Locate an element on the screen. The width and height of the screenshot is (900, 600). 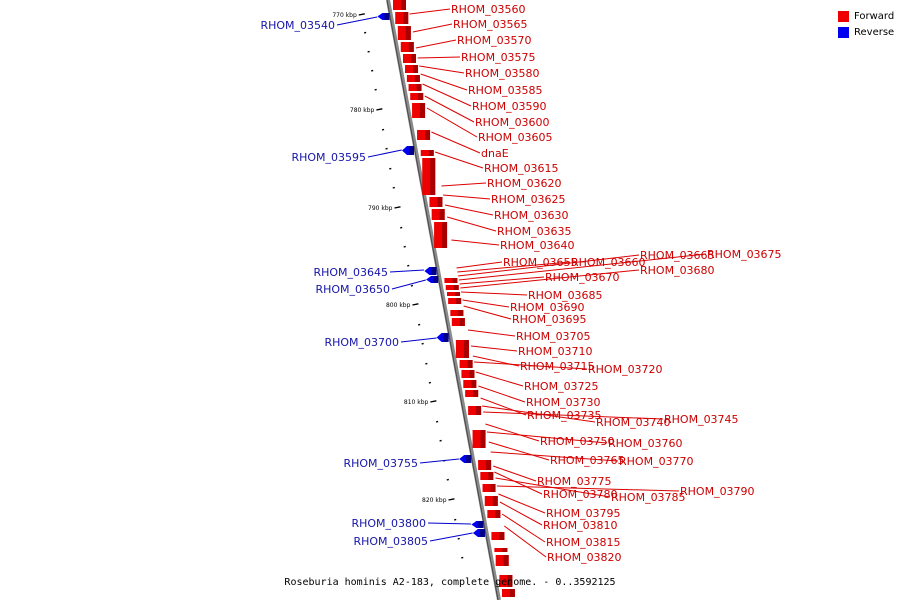
reverse-gene-label: RHOM_03755 is located at coordinates (380, 463).